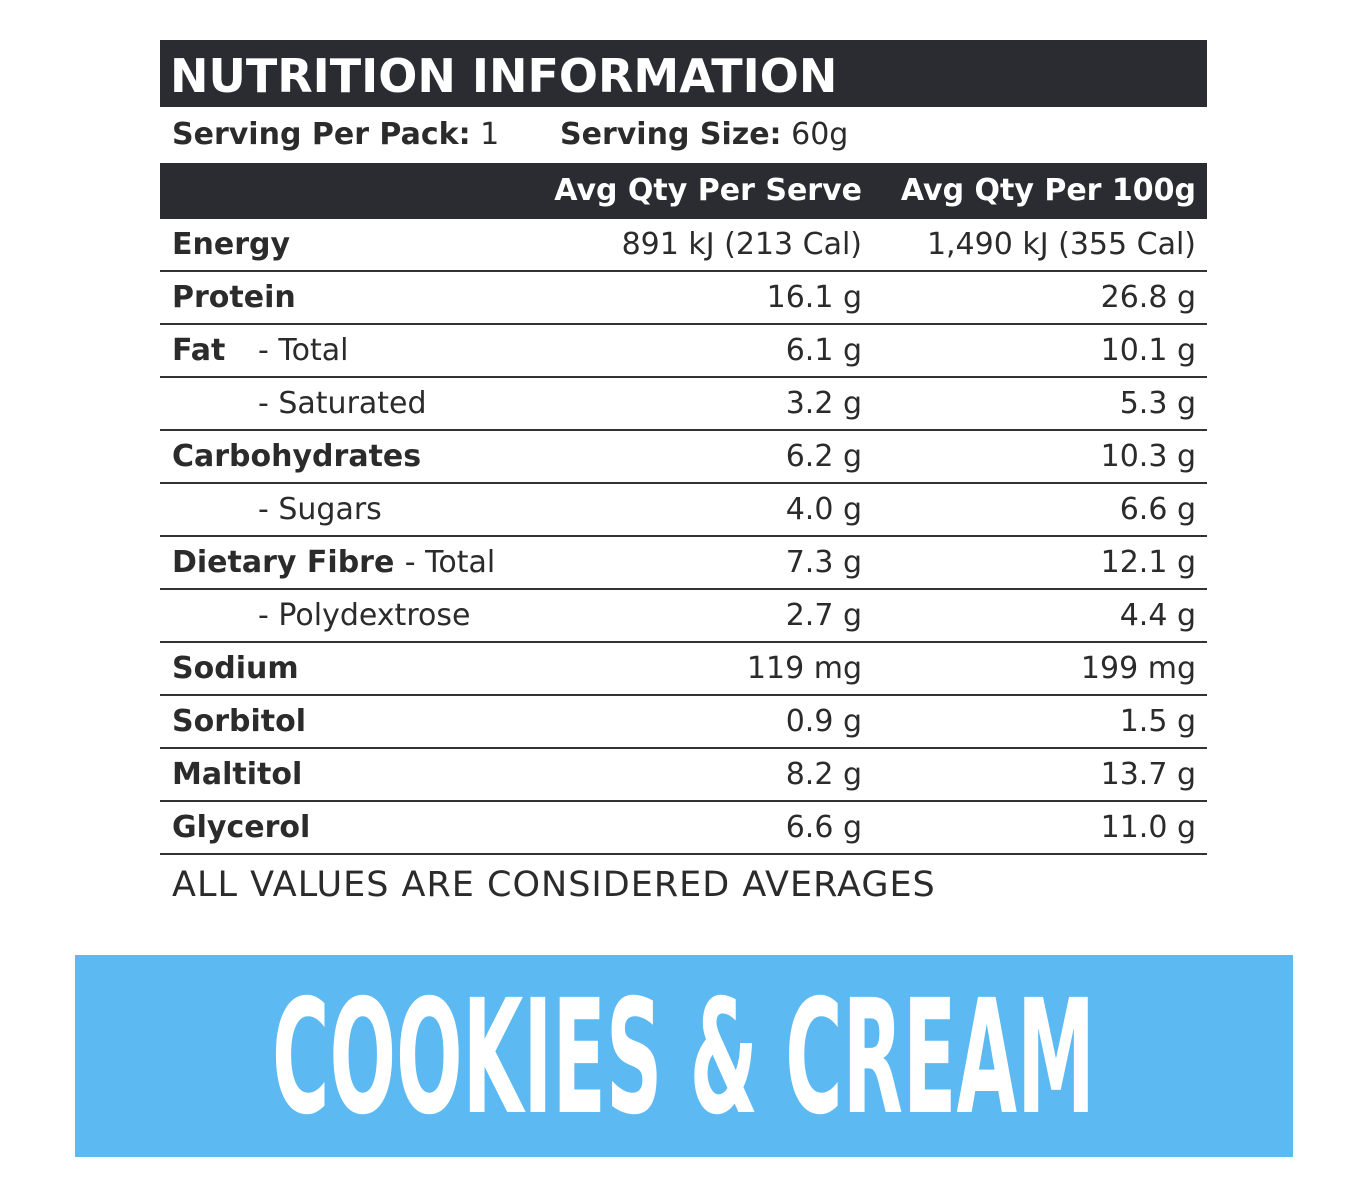 This screenshot has width=1346, height=1195. What do you see at coordinates (823, 562) in the screenshot?
I see `serve: 7.3 g` at bounding box center [823, 562].